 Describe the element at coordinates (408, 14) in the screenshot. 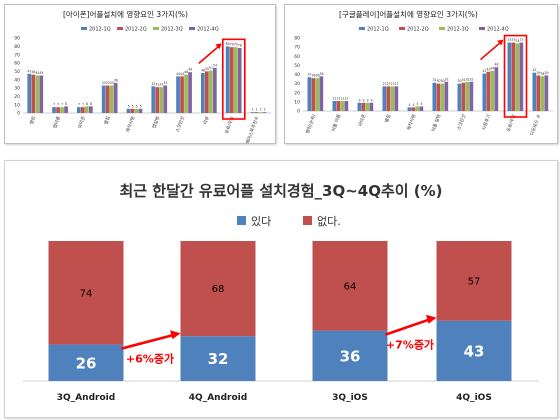

I see `chart-title: [구글플레이]어플설치에 영향요인 3가지(%)` at that location.